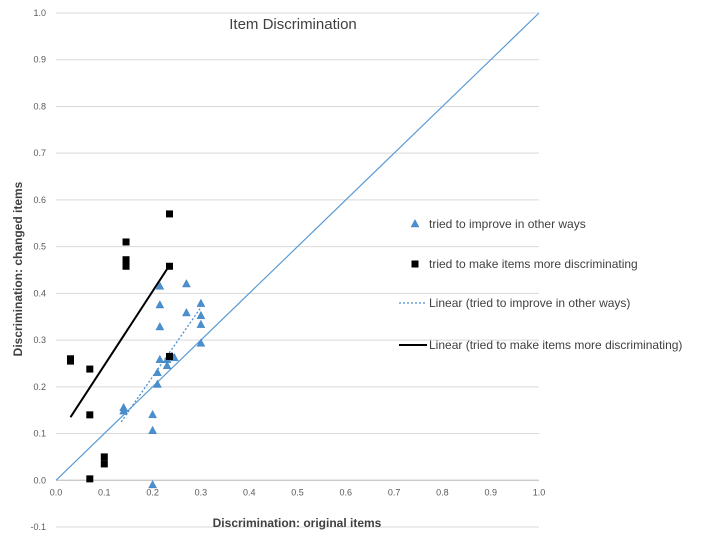  Describe the element at coordinates (39, 480) in the screenshot. I see `y-tick-label: 0.0` at that location.